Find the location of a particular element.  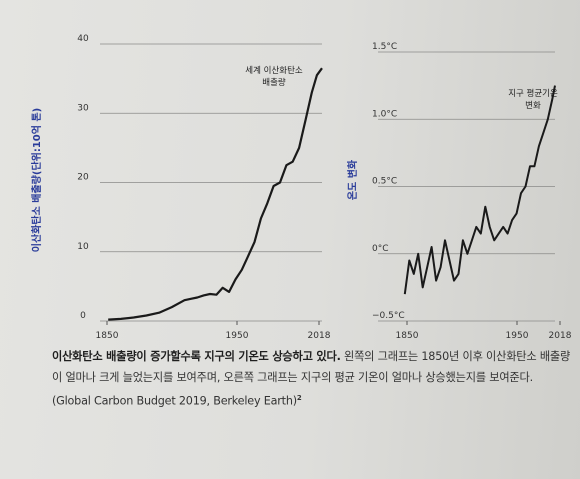

caption-bold: 이산화탄소 배출량이 증가할수록 지구의 기온도 상승하고 있다. is located at coordinates (196, 356).